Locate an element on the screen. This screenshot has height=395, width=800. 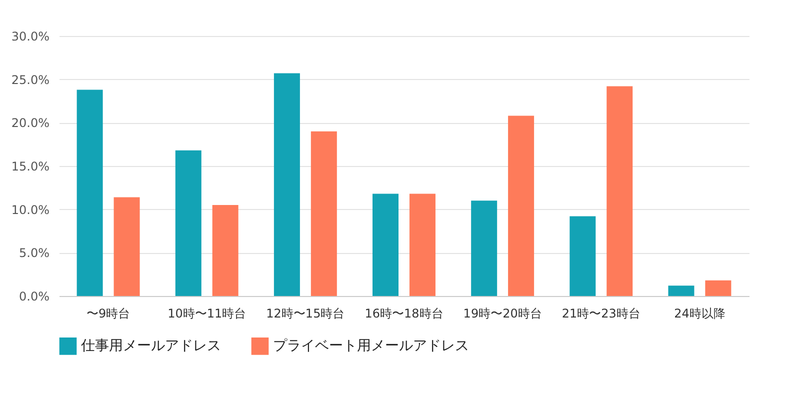
x-tick-label: 24時以降 is located at coordinates (700, 313).